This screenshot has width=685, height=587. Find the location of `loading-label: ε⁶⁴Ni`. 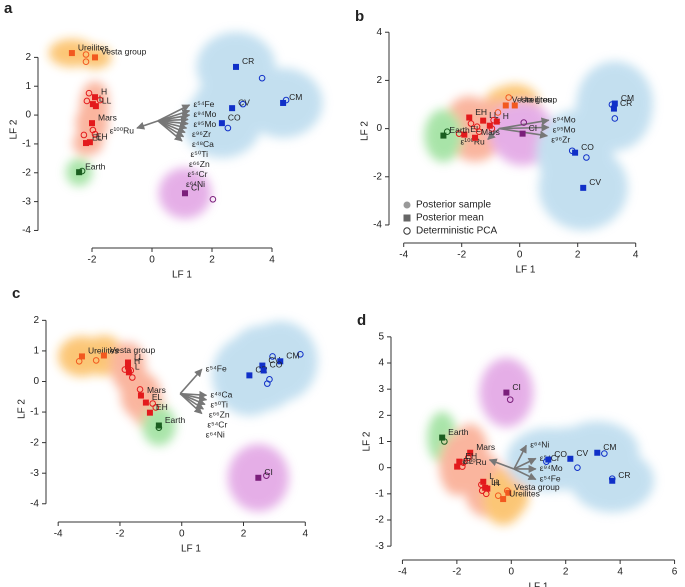

loading-label: ε⁶⁴Ni is located at coordinates (539, 445).